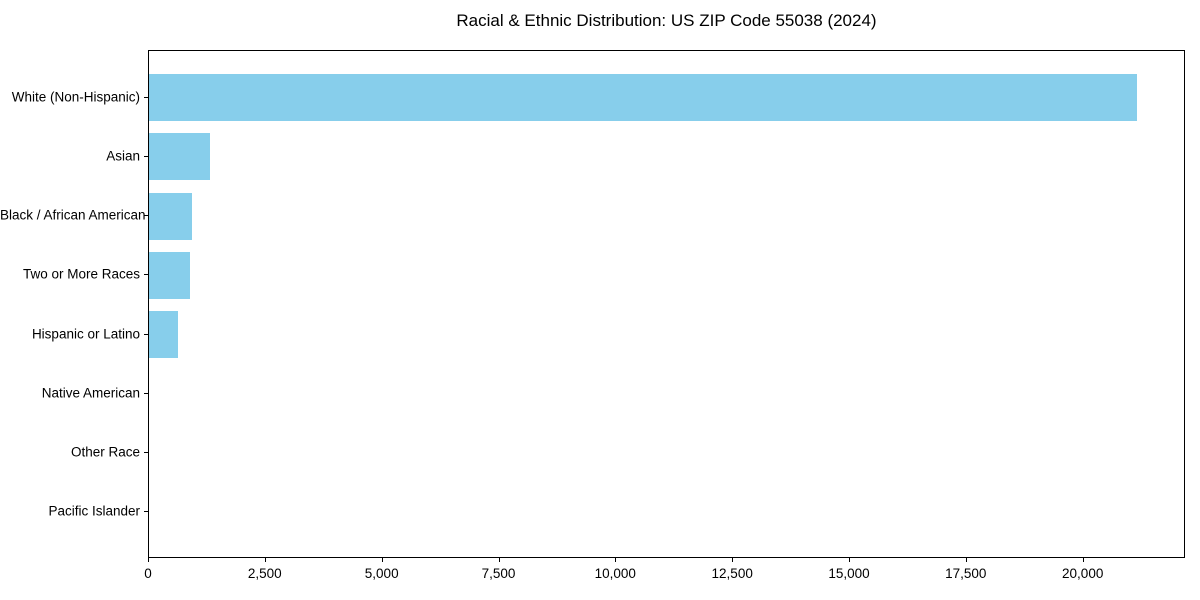 The image size is (1200, 600). I want to click on y-tick-label-other-race: Other Race, so click(105, 452).